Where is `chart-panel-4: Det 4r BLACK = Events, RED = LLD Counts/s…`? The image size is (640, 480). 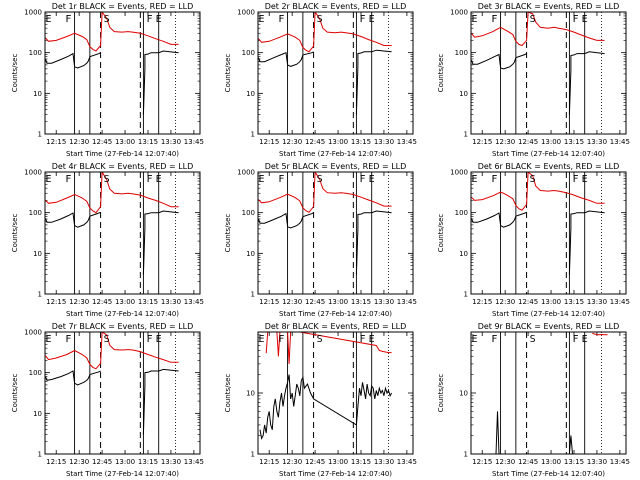
chart-panel-4: Det 4r BLACK = Events, RED = LLD Counts/s… is located at coordinates (107, 240).